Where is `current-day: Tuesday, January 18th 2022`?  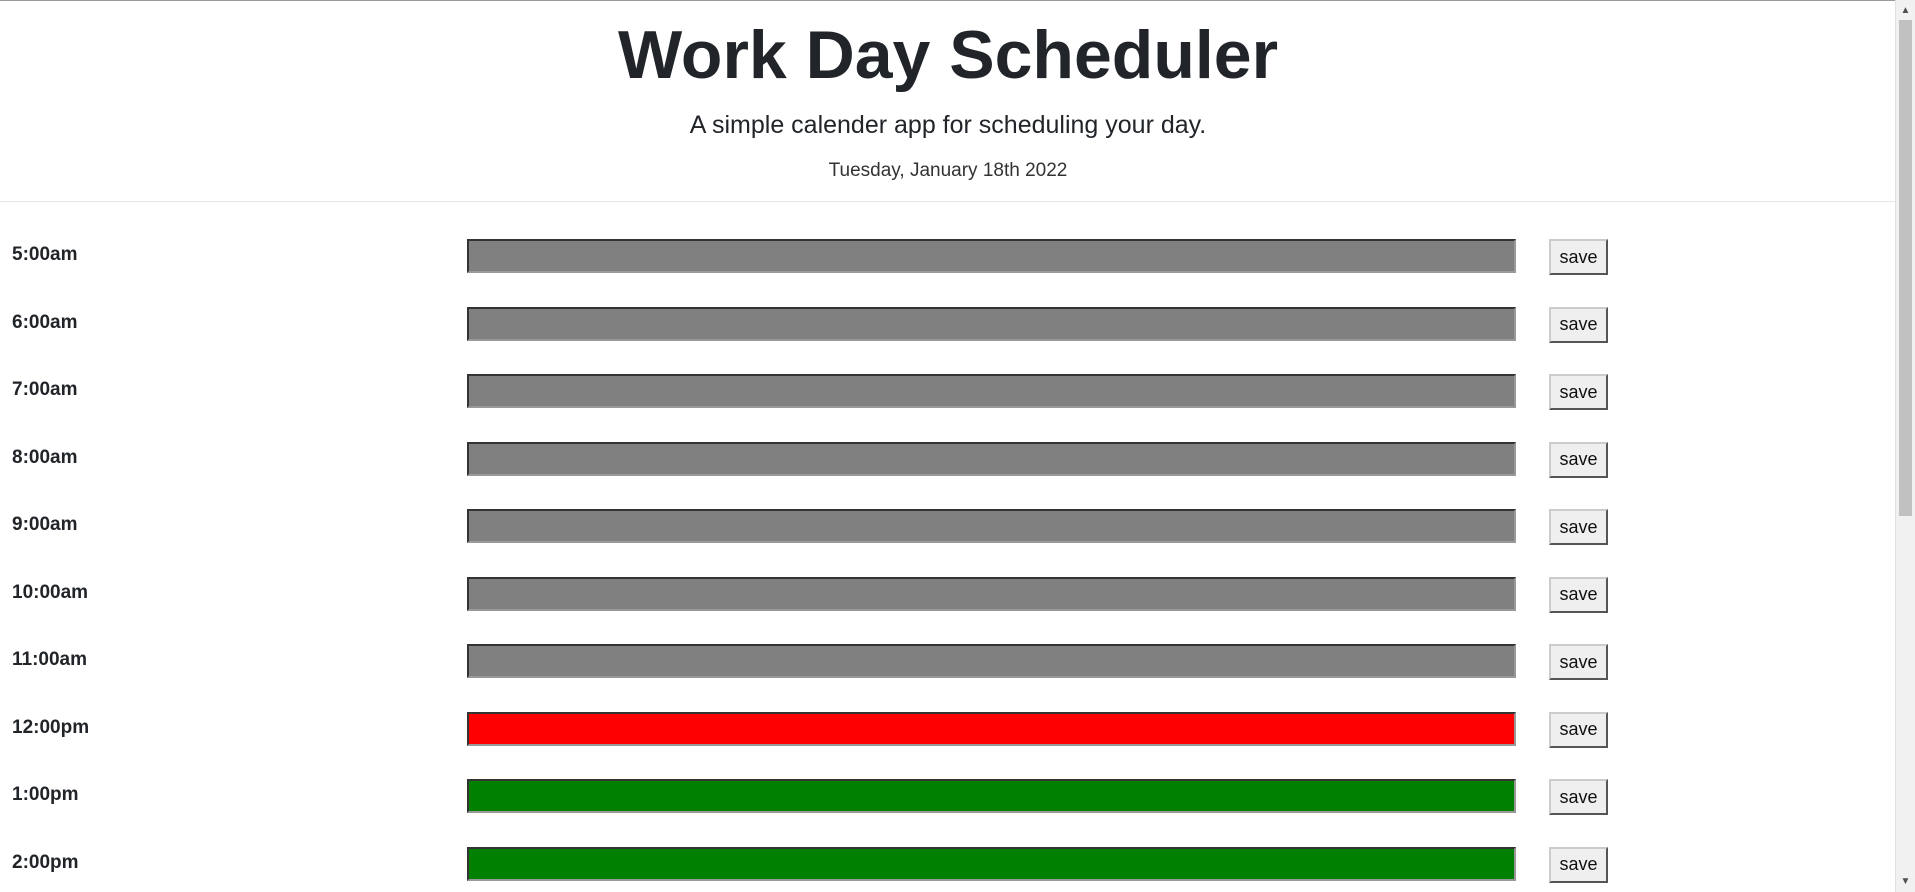 current-day: Tuesday, January 18th 2022 is located at coordinates (948, 170).